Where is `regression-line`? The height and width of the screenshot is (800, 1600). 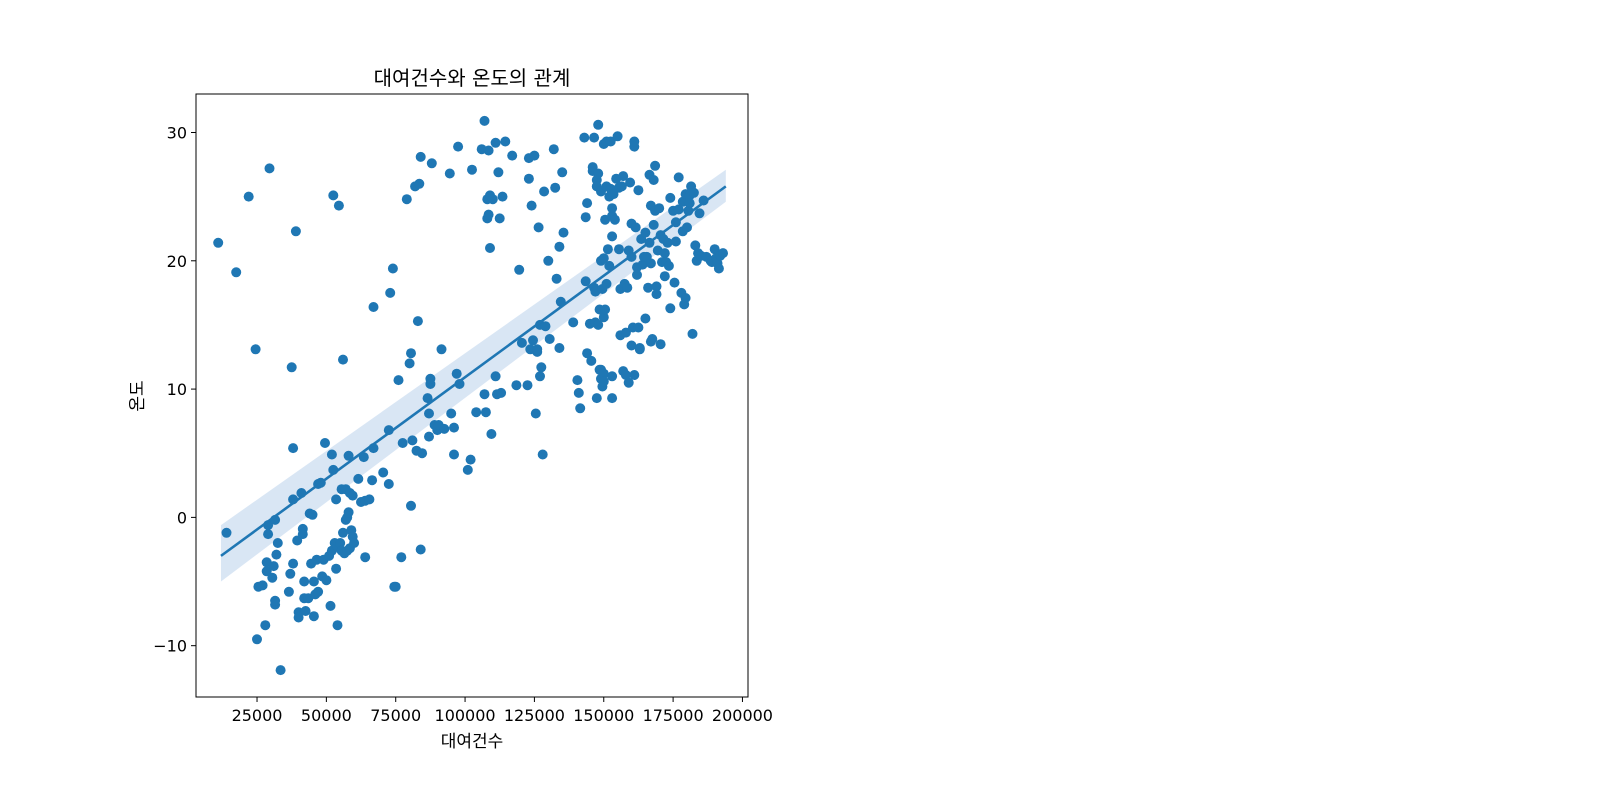
regression-line is located at coordinates (473, 371).